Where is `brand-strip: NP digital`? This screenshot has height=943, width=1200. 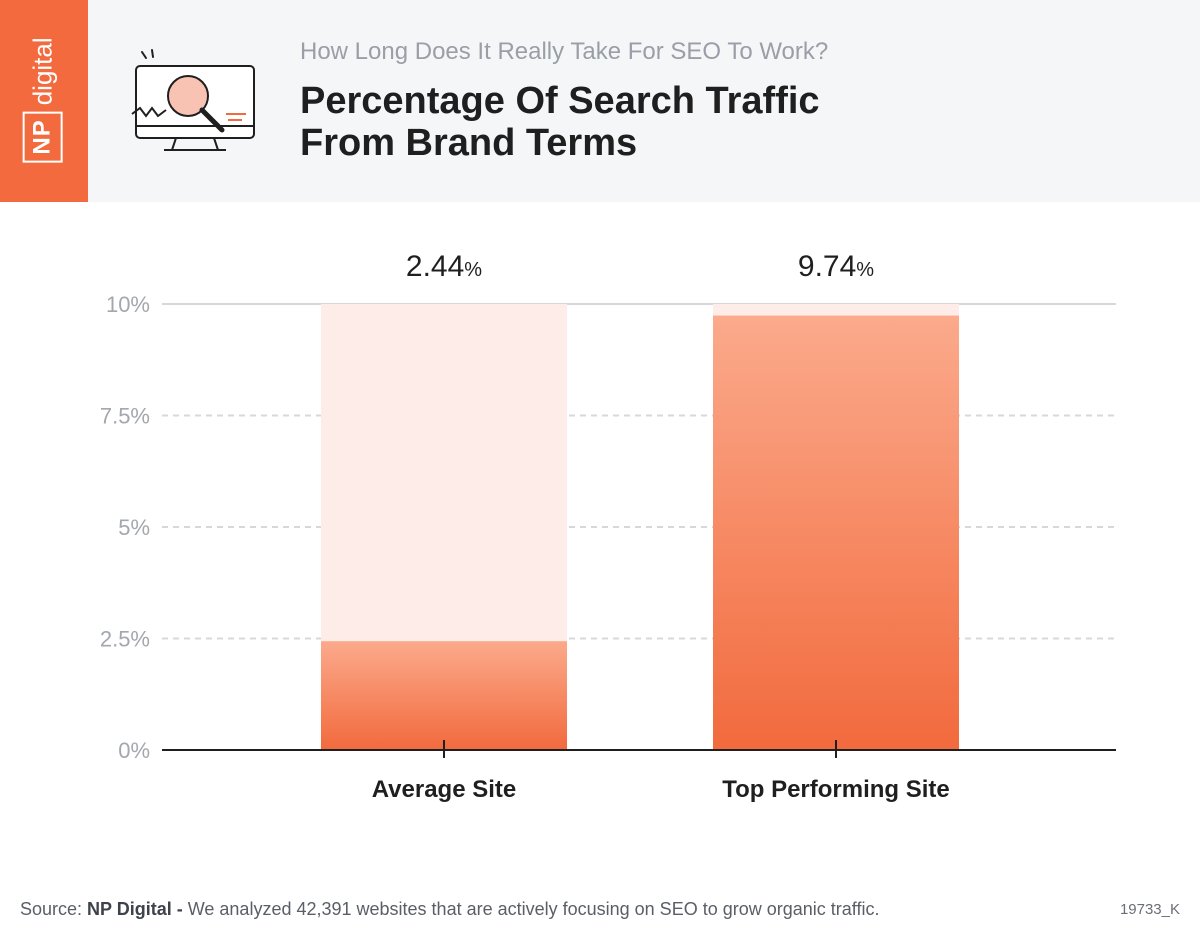 brand-strip: NP digital is located at coordinates (44, 101).